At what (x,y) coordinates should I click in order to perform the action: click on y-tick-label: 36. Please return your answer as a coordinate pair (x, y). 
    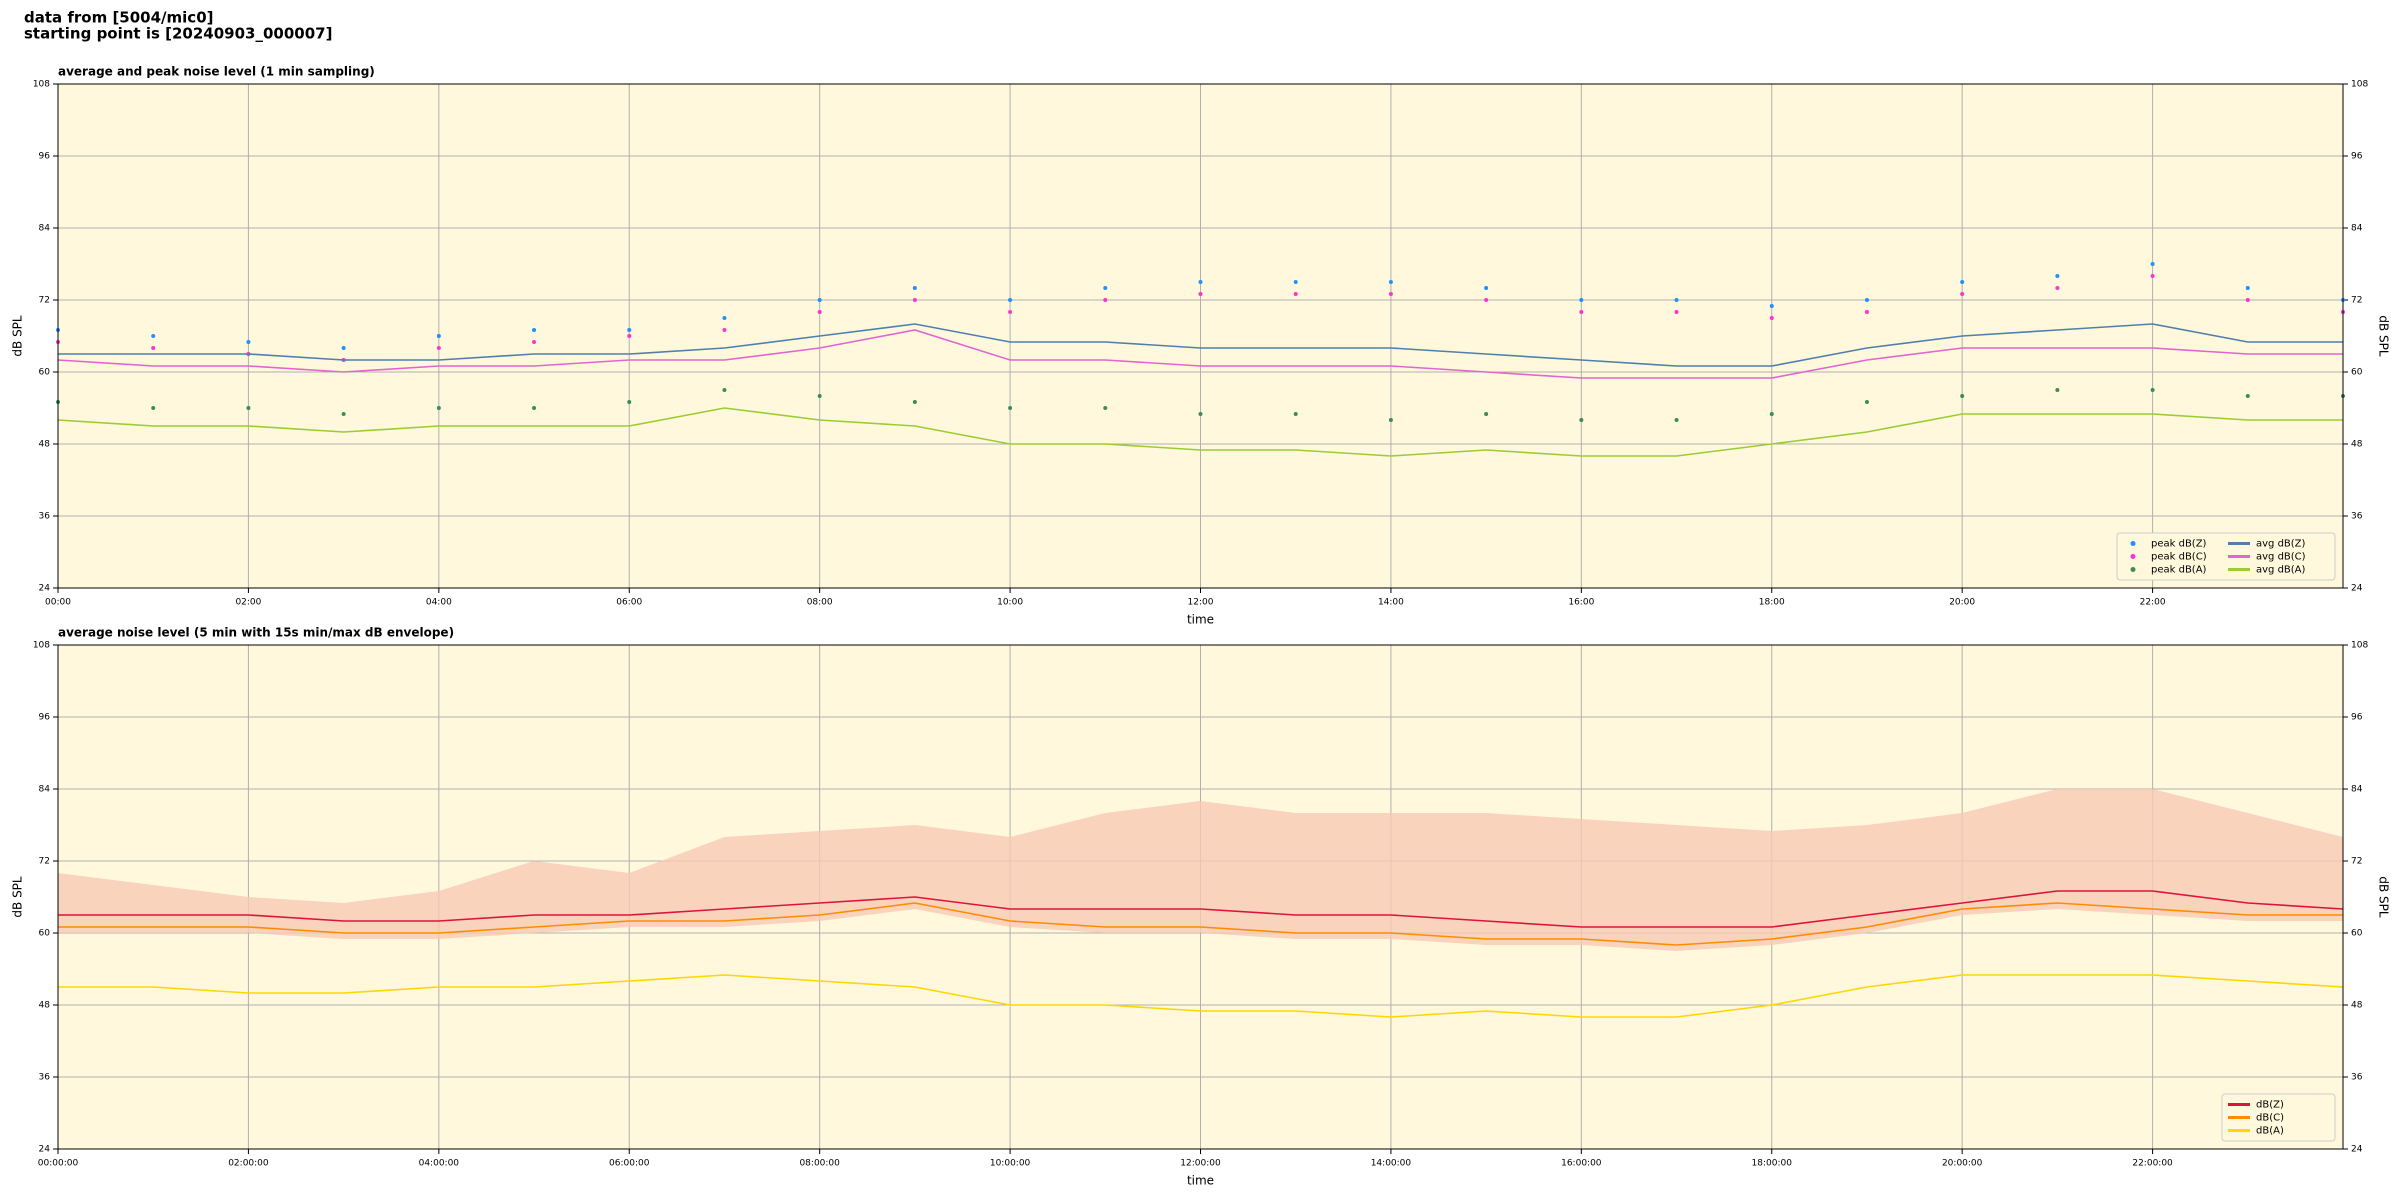
    Looking at the image, I should click on (2357, 1078).